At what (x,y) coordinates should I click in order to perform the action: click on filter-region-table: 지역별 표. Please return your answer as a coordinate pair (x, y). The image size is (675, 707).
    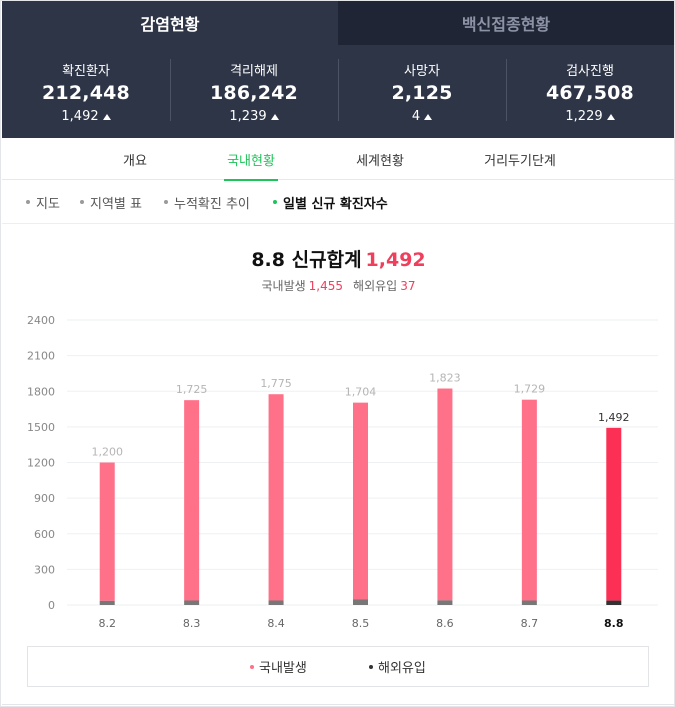
    Looking at the image, I should click on (111, 202).